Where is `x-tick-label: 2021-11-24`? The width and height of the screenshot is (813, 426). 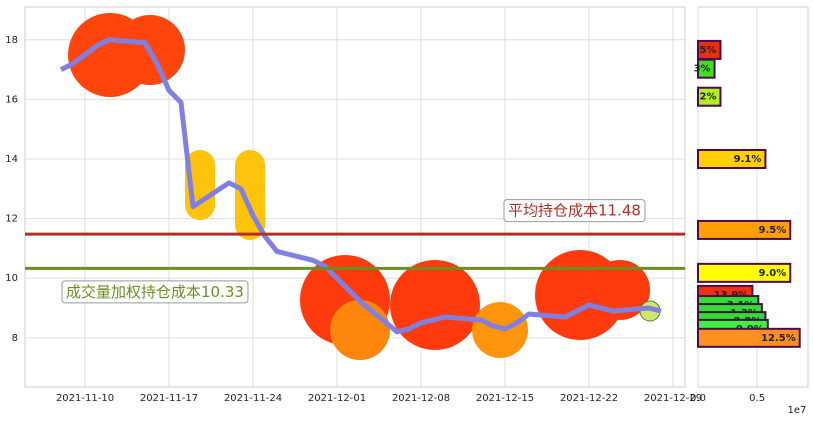
x-tick-label: 2021-11-24 is located at coordinates (253, 398).